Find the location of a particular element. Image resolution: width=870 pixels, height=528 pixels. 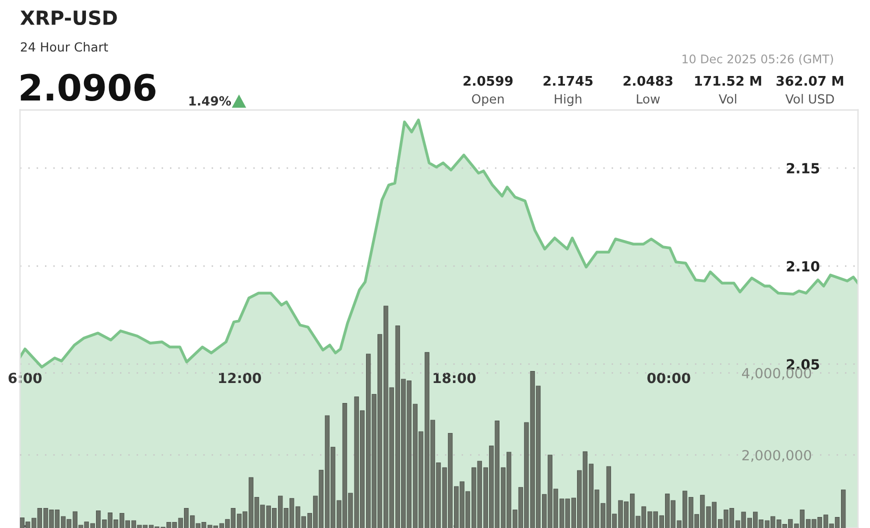

y2-tick-label: 2,000,000 is located at coordinates (777, 456).